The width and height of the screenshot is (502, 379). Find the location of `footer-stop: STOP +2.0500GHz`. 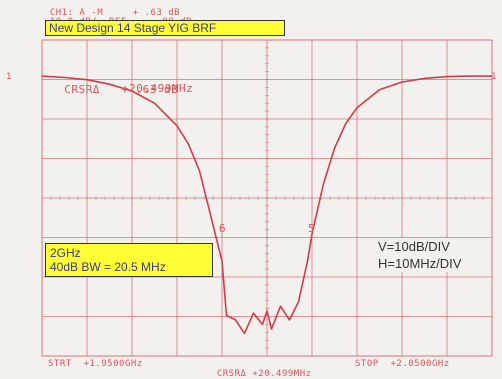

footer-stop: STOP +2.0500GHz is located at coordinates (402, 364).